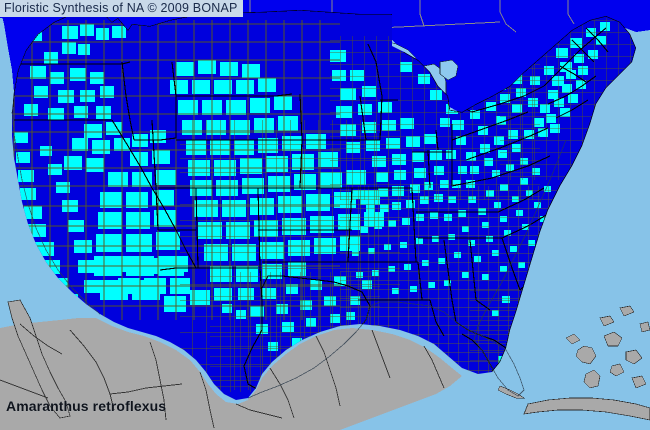 The width and height of the screenshot is (650, 430). Describe the element at coordinates (607, 347) in the screenshot. I see `bahamas-islands` at that location.